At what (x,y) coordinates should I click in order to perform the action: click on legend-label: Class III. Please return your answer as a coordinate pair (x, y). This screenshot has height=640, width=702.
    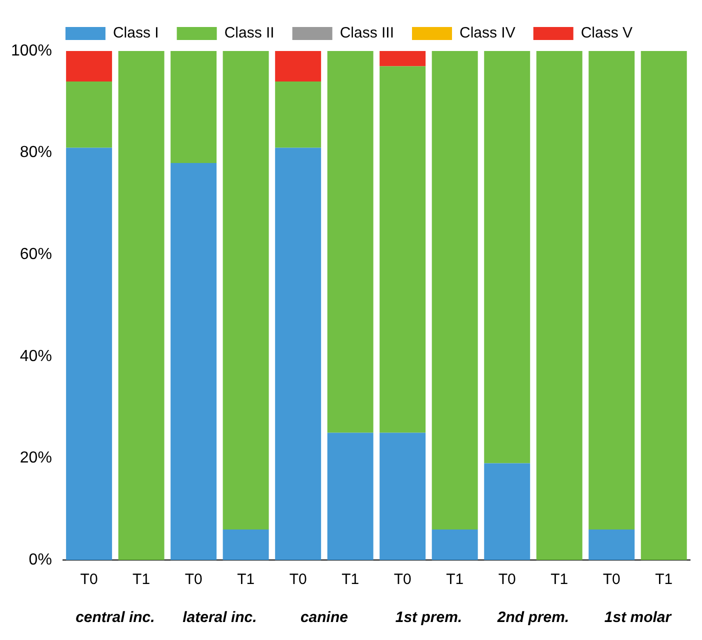
    Looking at the image, I should click on (367, 33).